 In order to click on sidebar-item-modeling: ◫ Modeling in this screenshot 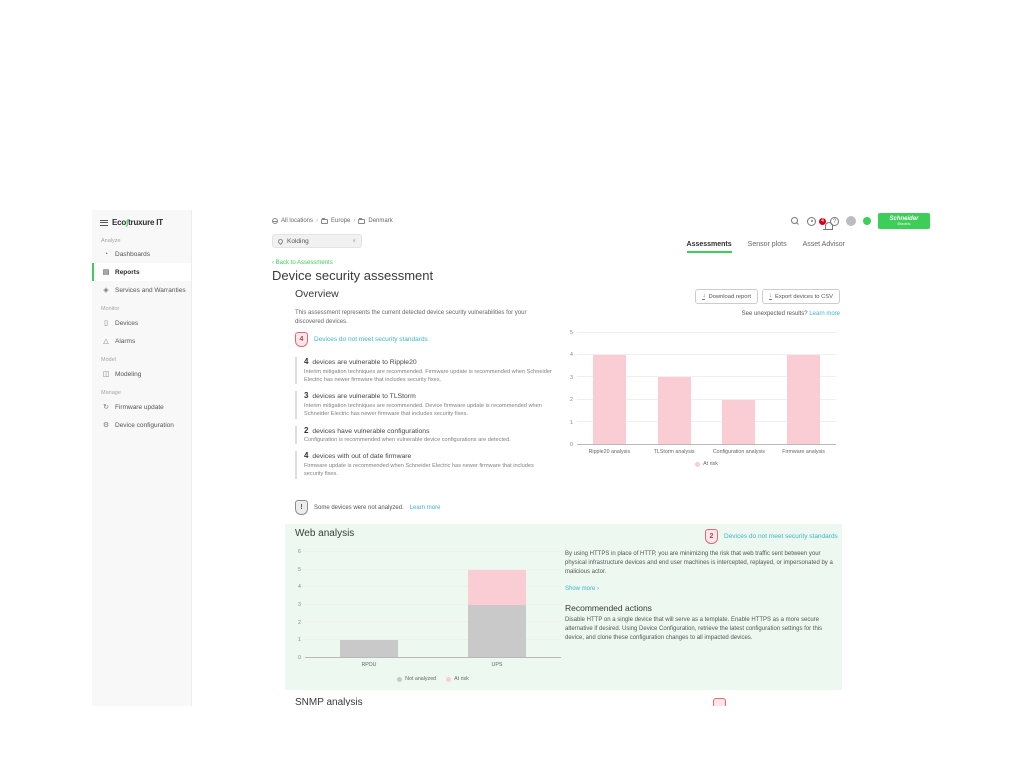, I will do `click(141, 374)`.